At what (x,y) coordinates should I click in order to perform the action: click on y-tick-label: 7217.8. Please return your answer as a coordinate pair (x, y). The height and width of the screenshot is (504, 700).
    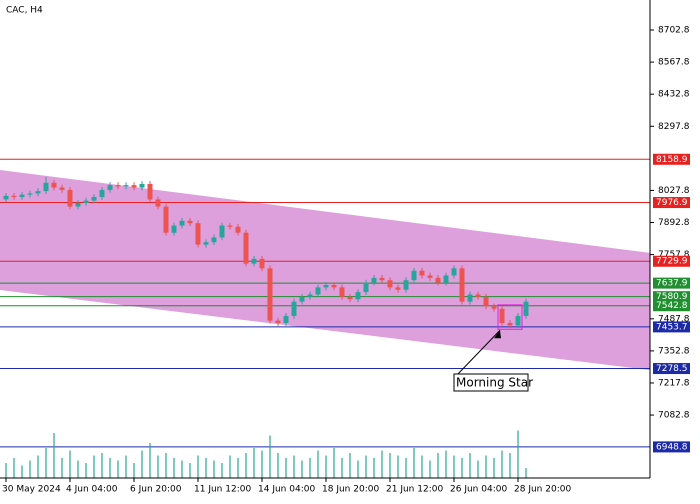
    Looking at the image, I should click on (674, 383).